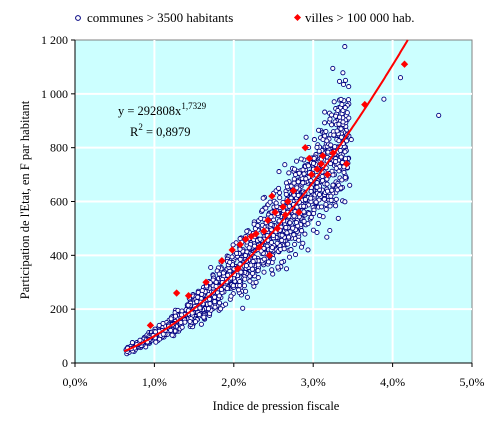 The height and width of the screenshot is (431, 493). Describe the element at coordinates (472, 382) in the screenshot. I see `x-tick-label: 5,0%` at that location.